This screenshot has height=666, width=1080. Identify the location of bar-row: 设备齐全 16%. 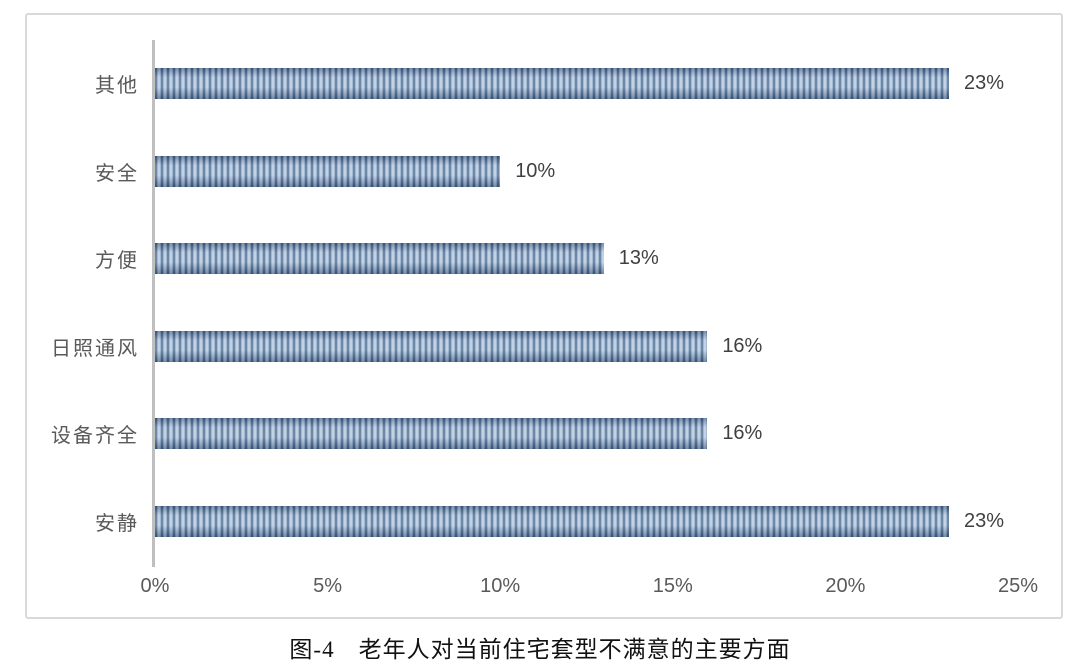
(534, 434).